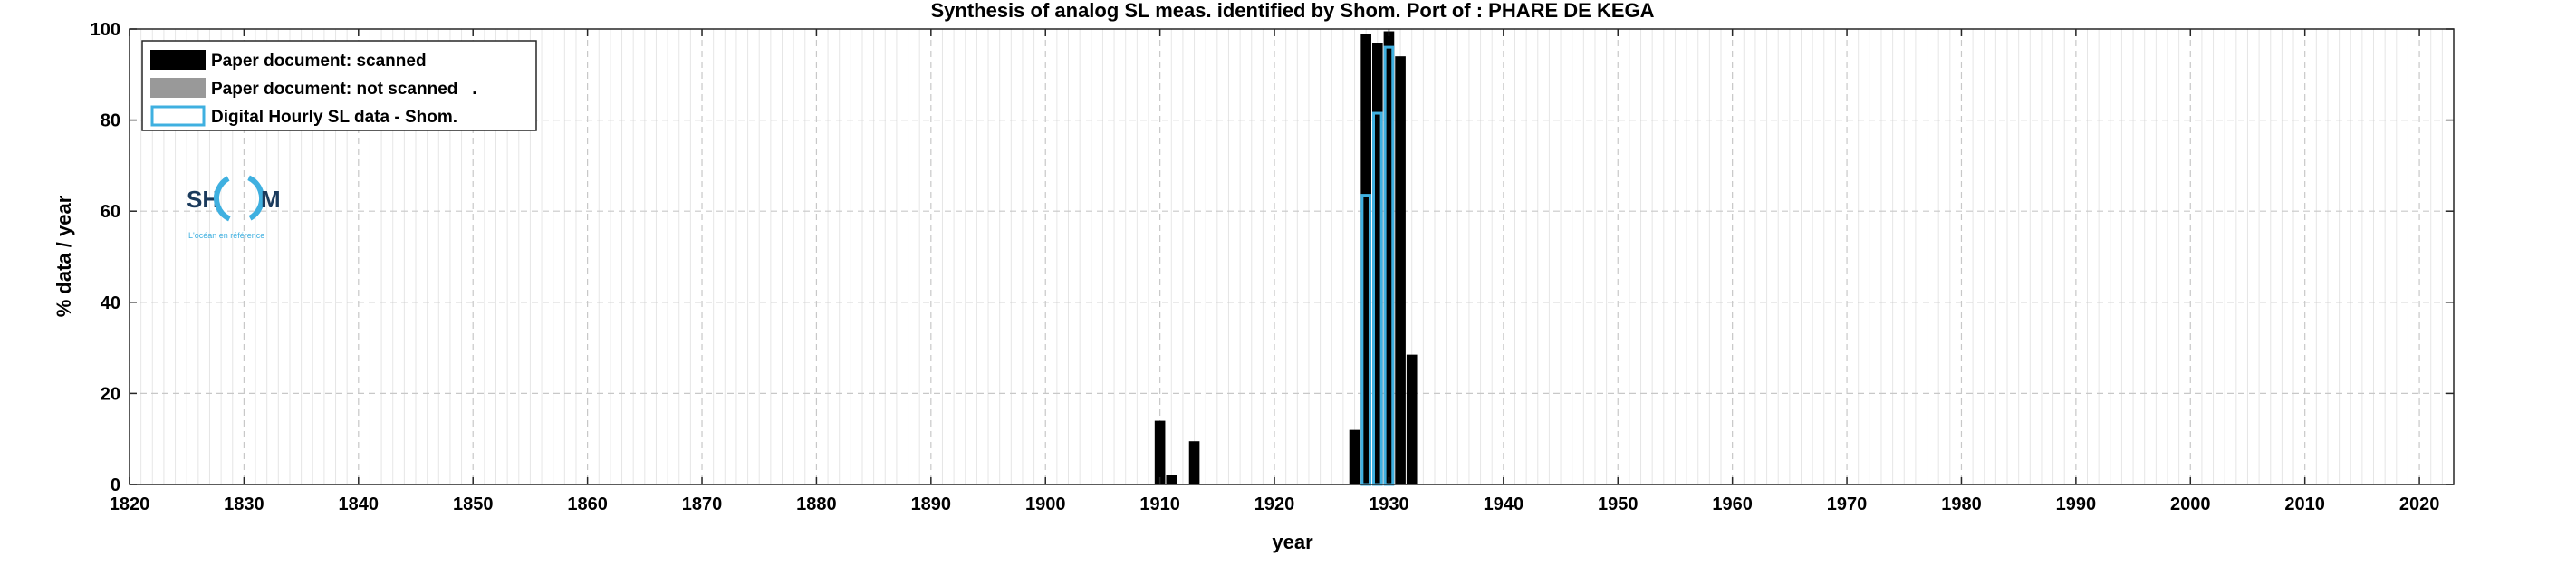  Describe the element at coordinates (1847, 504) in the screenshot. I see `x-tick-label: 1970` at that location.